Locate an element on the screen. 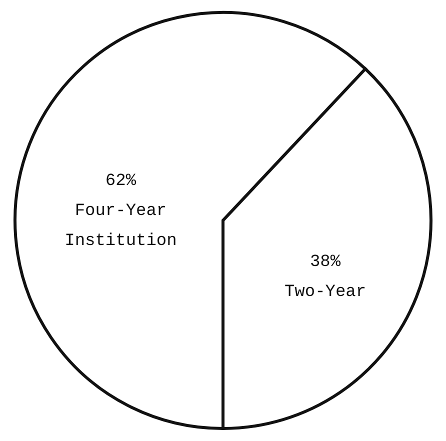  data-label: 62% is located at coordinates (121, 182).